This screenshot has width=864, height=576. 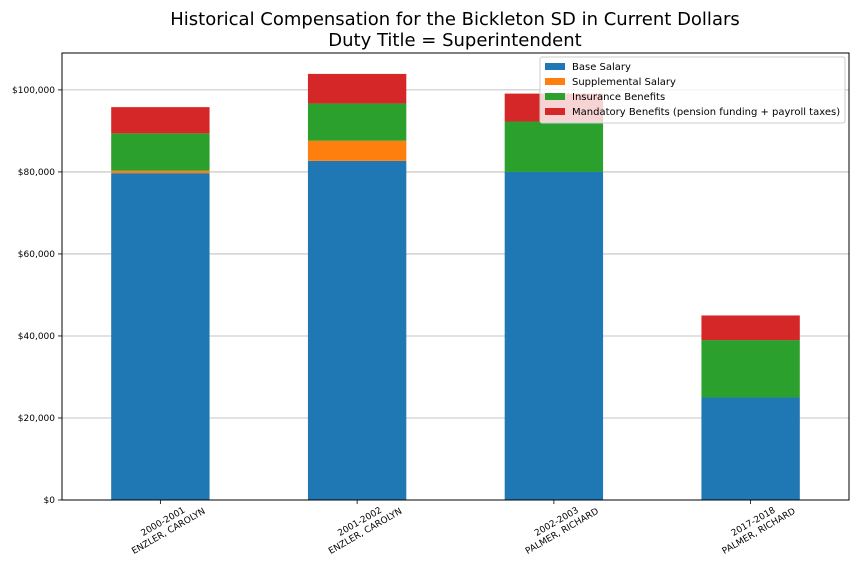 What do you see at coordinates (618, 97) in the screenshot?
I see `legend-label: Insurance Benefits` at bounding box center [618, 97].